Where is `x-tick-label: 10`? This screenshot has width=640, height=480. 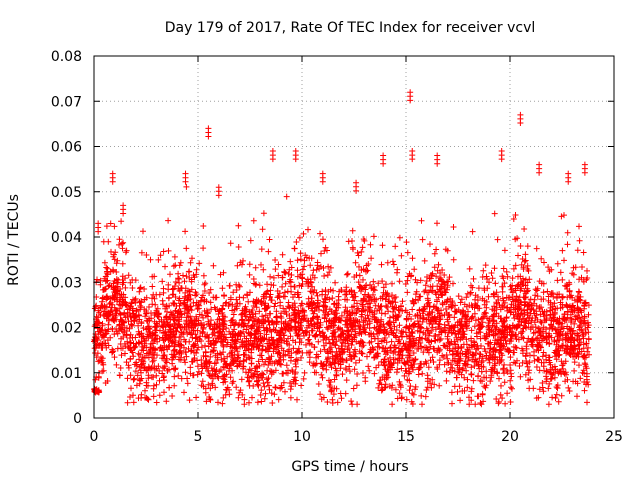 x-tick-label: 10 is located at coordinates (302, 437).